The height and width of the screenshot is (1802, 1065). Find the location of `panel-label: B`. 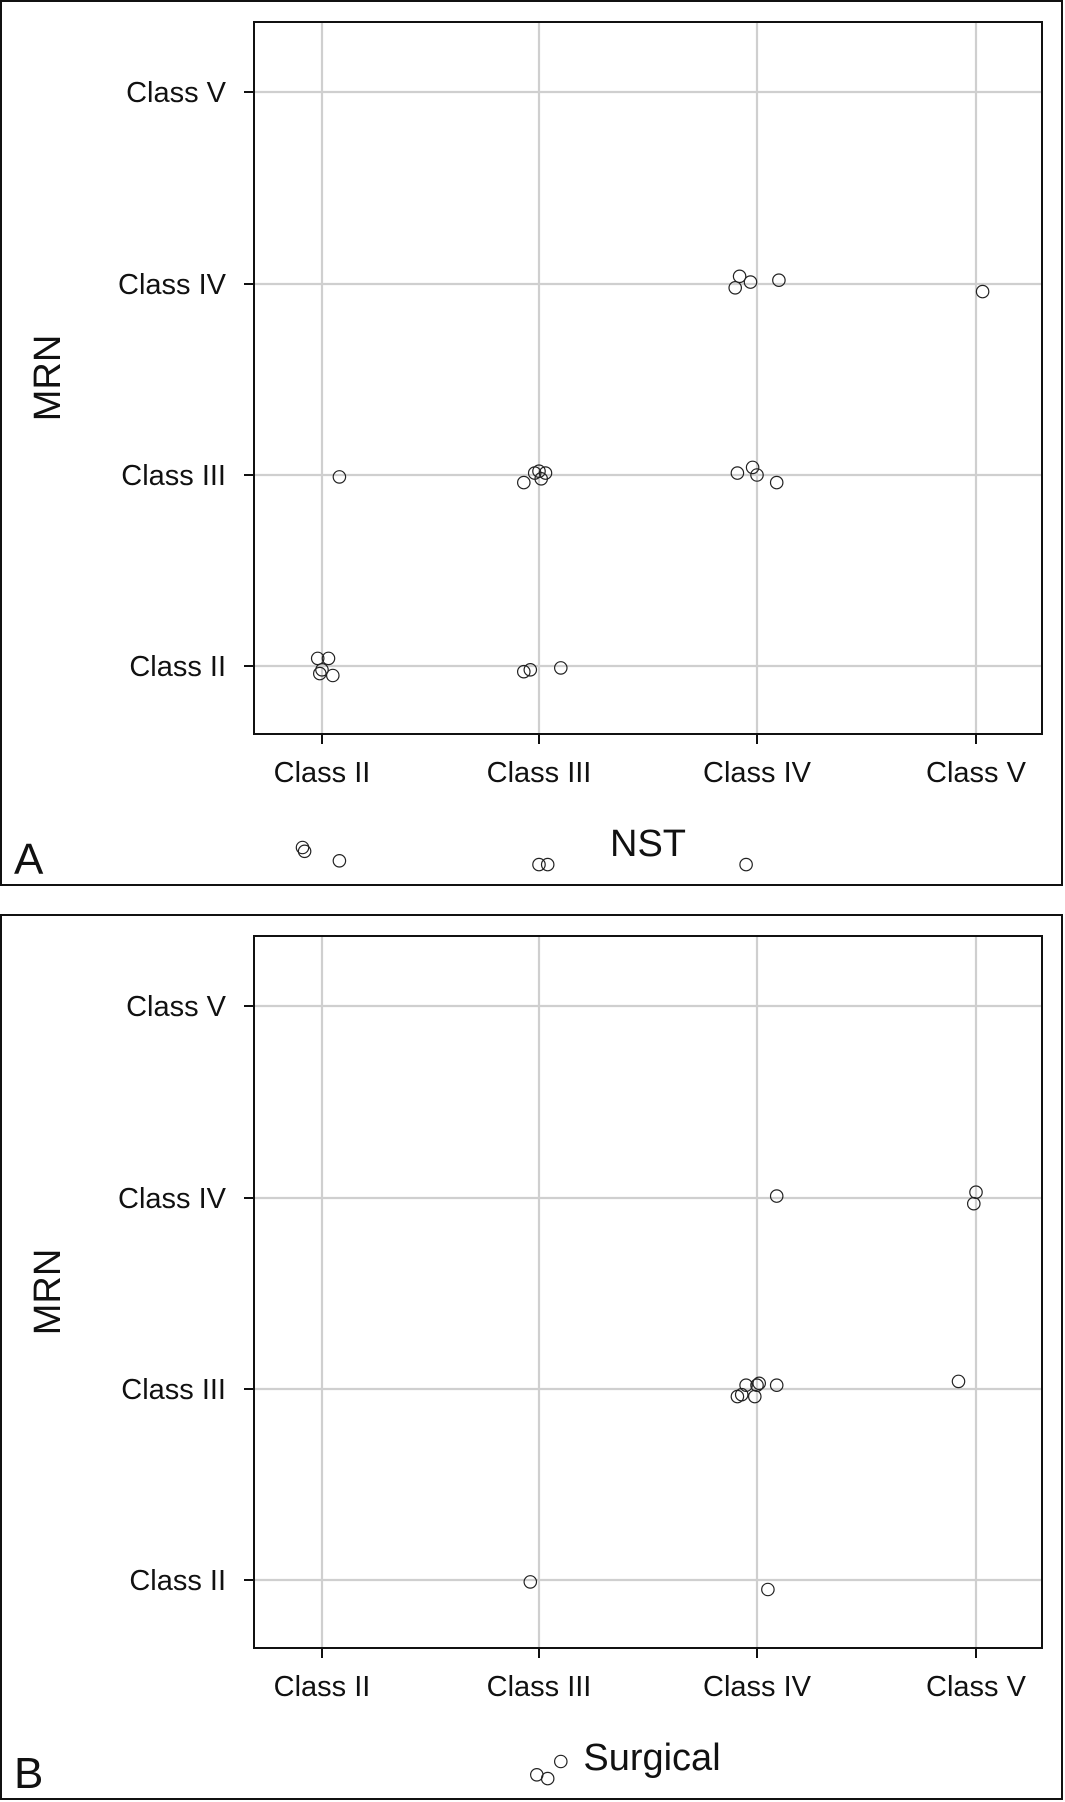

panel-label: B is located at coordinates (28, 1773).